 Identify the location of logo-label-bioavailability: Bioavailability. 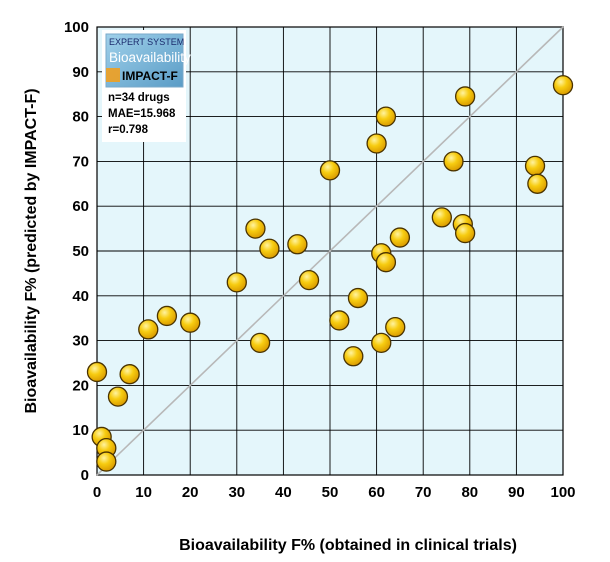
(150, 57).